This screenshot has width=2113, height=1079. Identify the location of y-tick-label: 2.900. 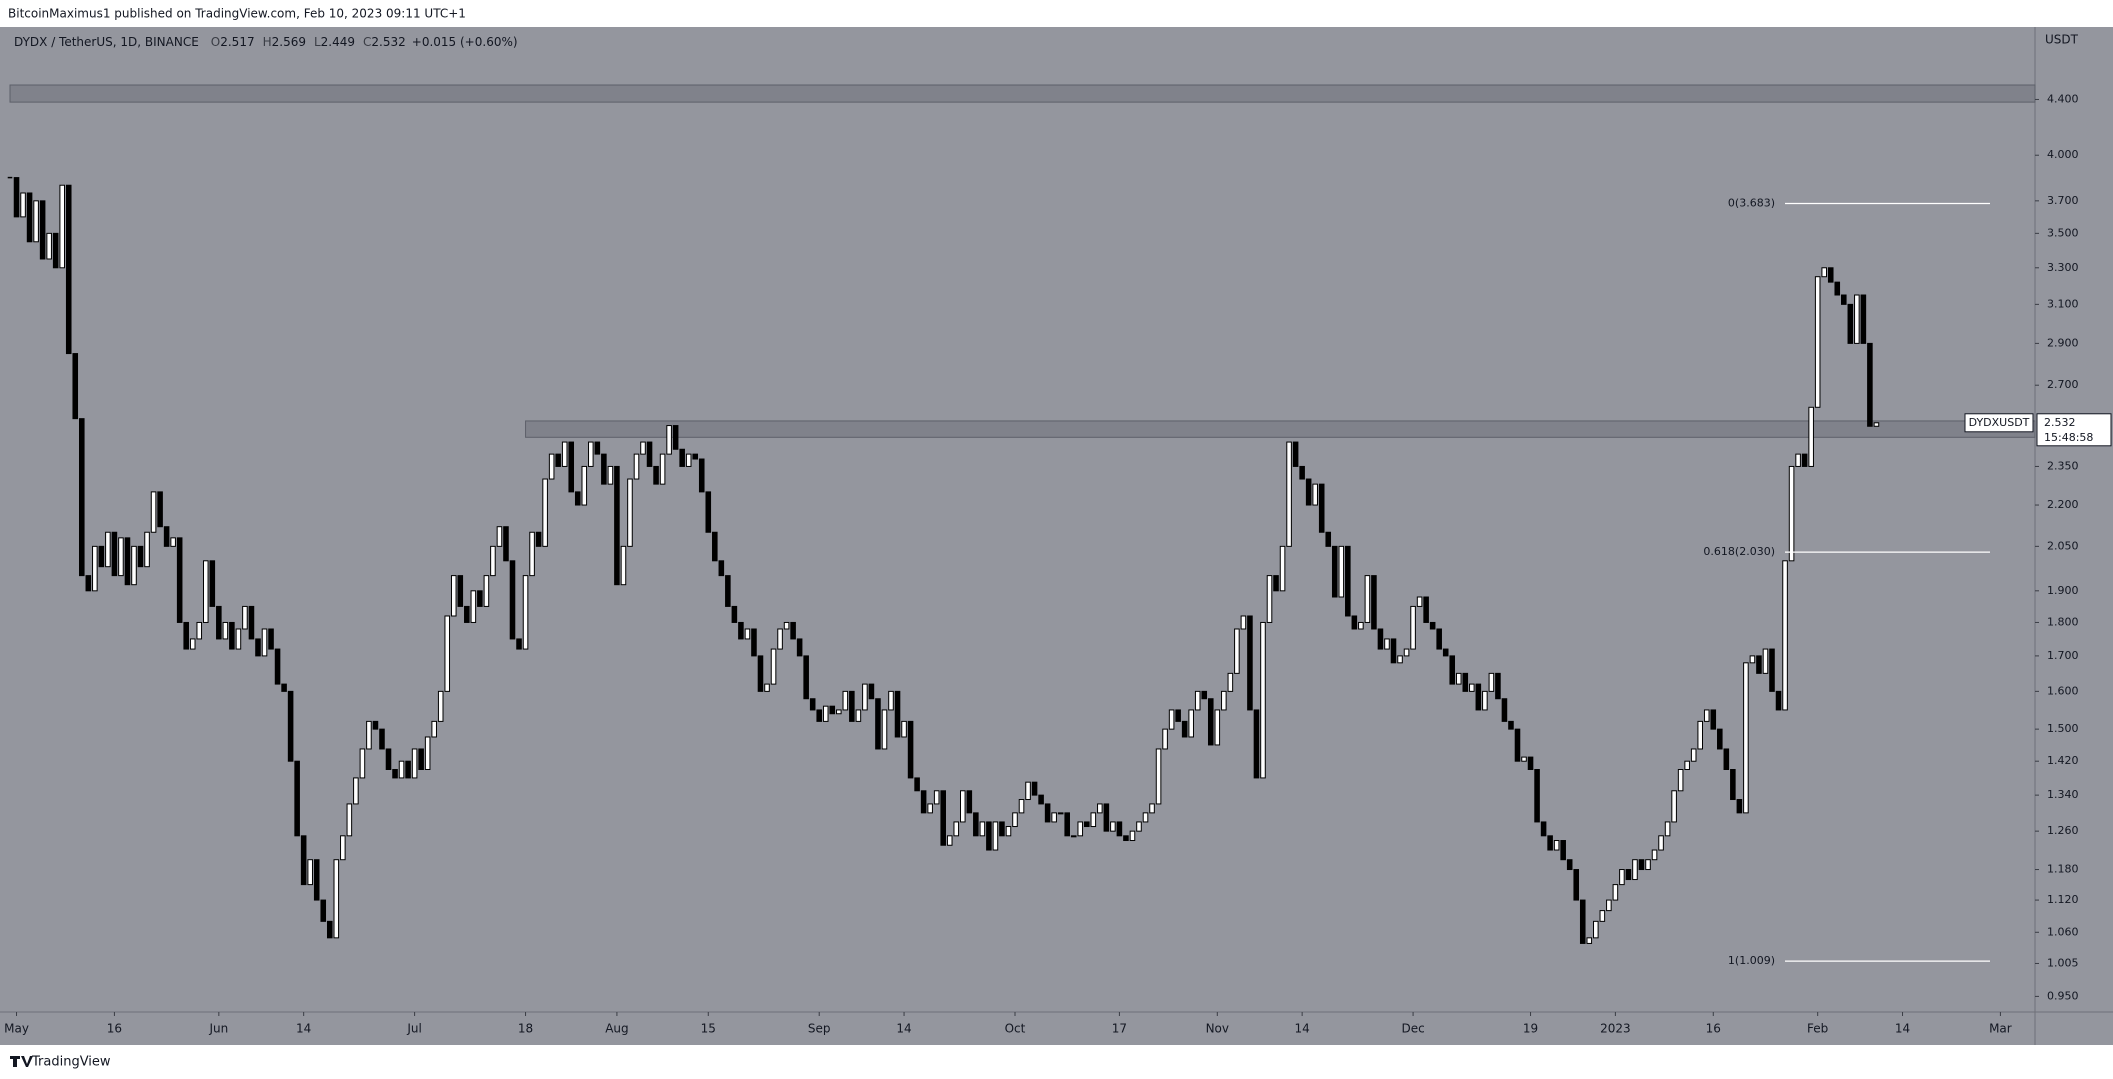
(2063, 342).